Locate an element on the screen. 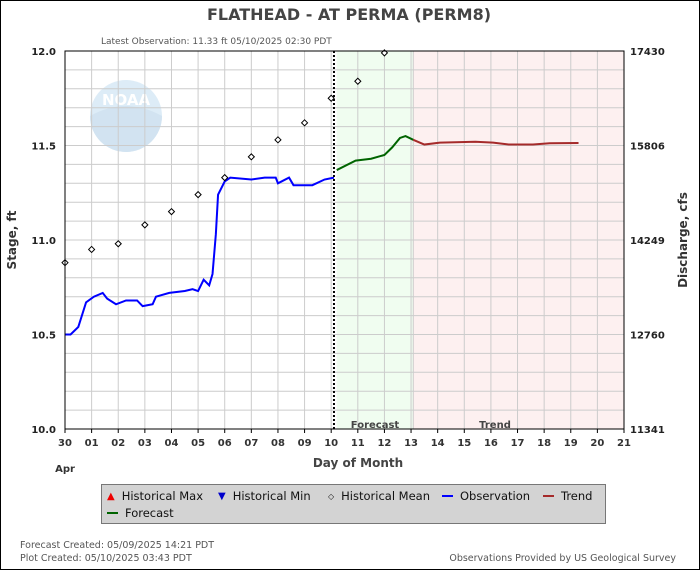 The image size is (700, 570). y2-axis-label: Discharge, cfs is located at coordinates (683, 240).